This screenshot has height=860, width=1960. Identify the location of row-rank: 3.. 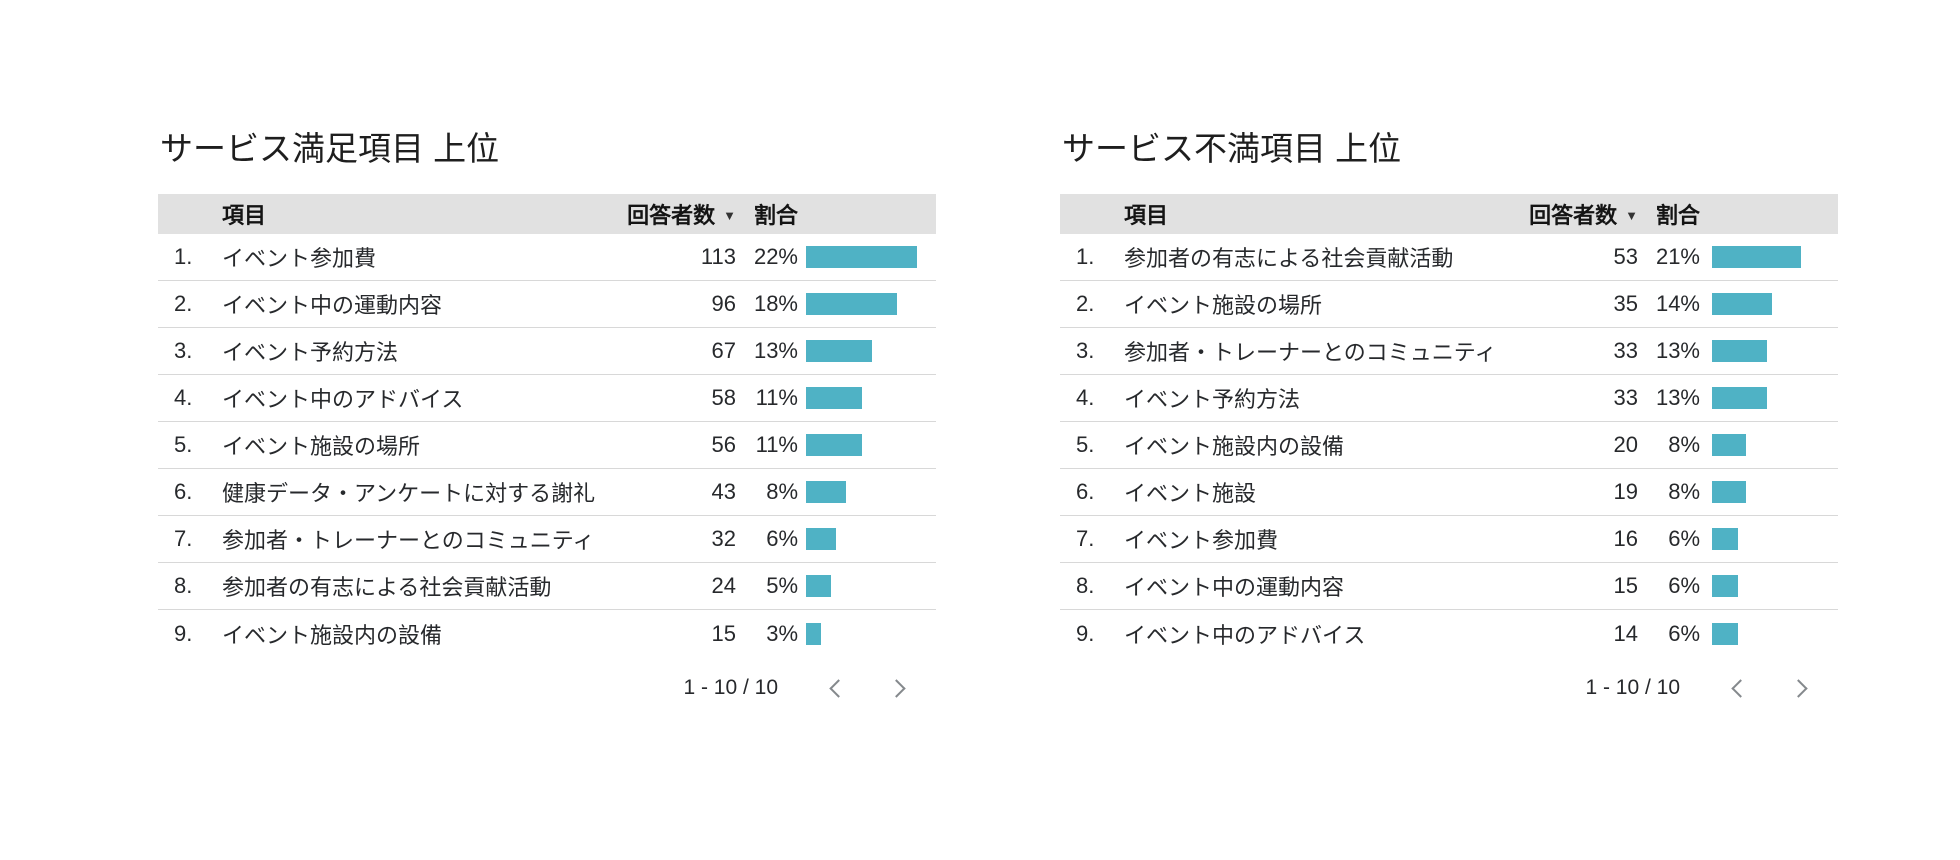
(1085, 350).